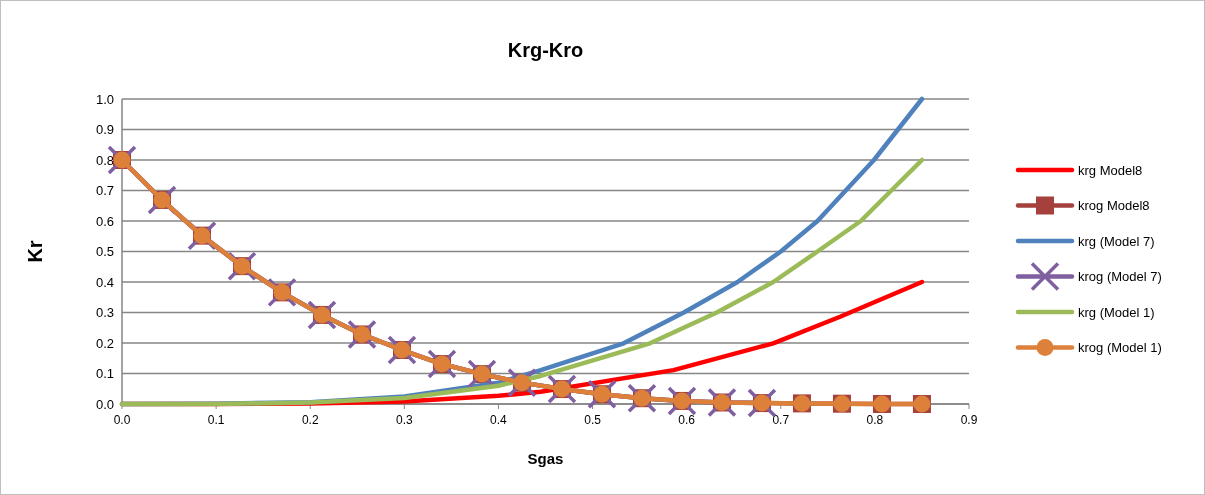 Image resolution: width=1205 pixels, height=495 pixels. Describe the element at coordinates (104, 404) in the screenshot. I see `y-tick-label: 0.0` at that location.